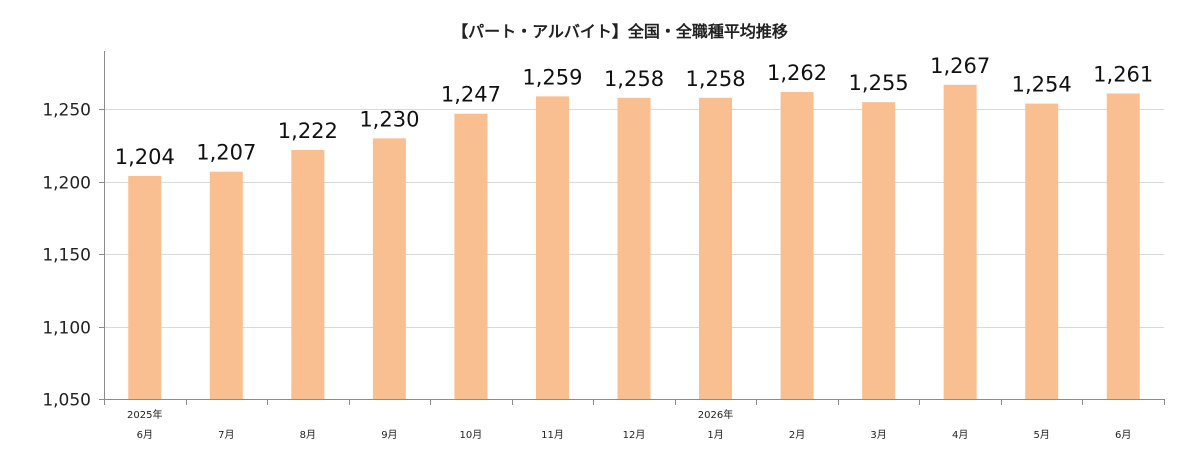 This screenshot has height=466, width=1200. What do you see at coordinates (66, 184) in the screenshot?
I see `y-tick-label: 1,200` at bounding box center [66, 184].